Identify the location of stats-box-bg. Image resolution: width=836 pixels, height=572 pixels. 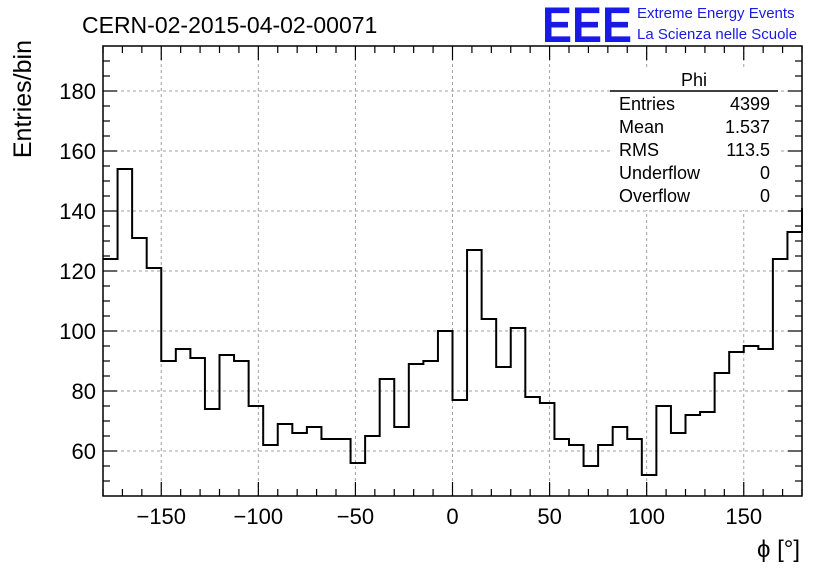
(694, 140).